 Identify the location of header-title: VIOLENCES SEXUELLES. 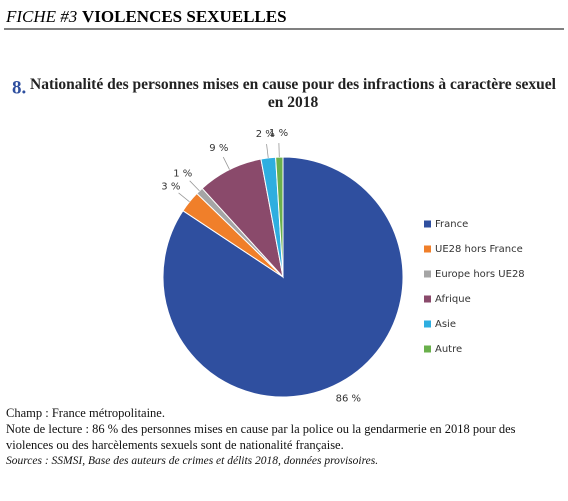
(184, 16).